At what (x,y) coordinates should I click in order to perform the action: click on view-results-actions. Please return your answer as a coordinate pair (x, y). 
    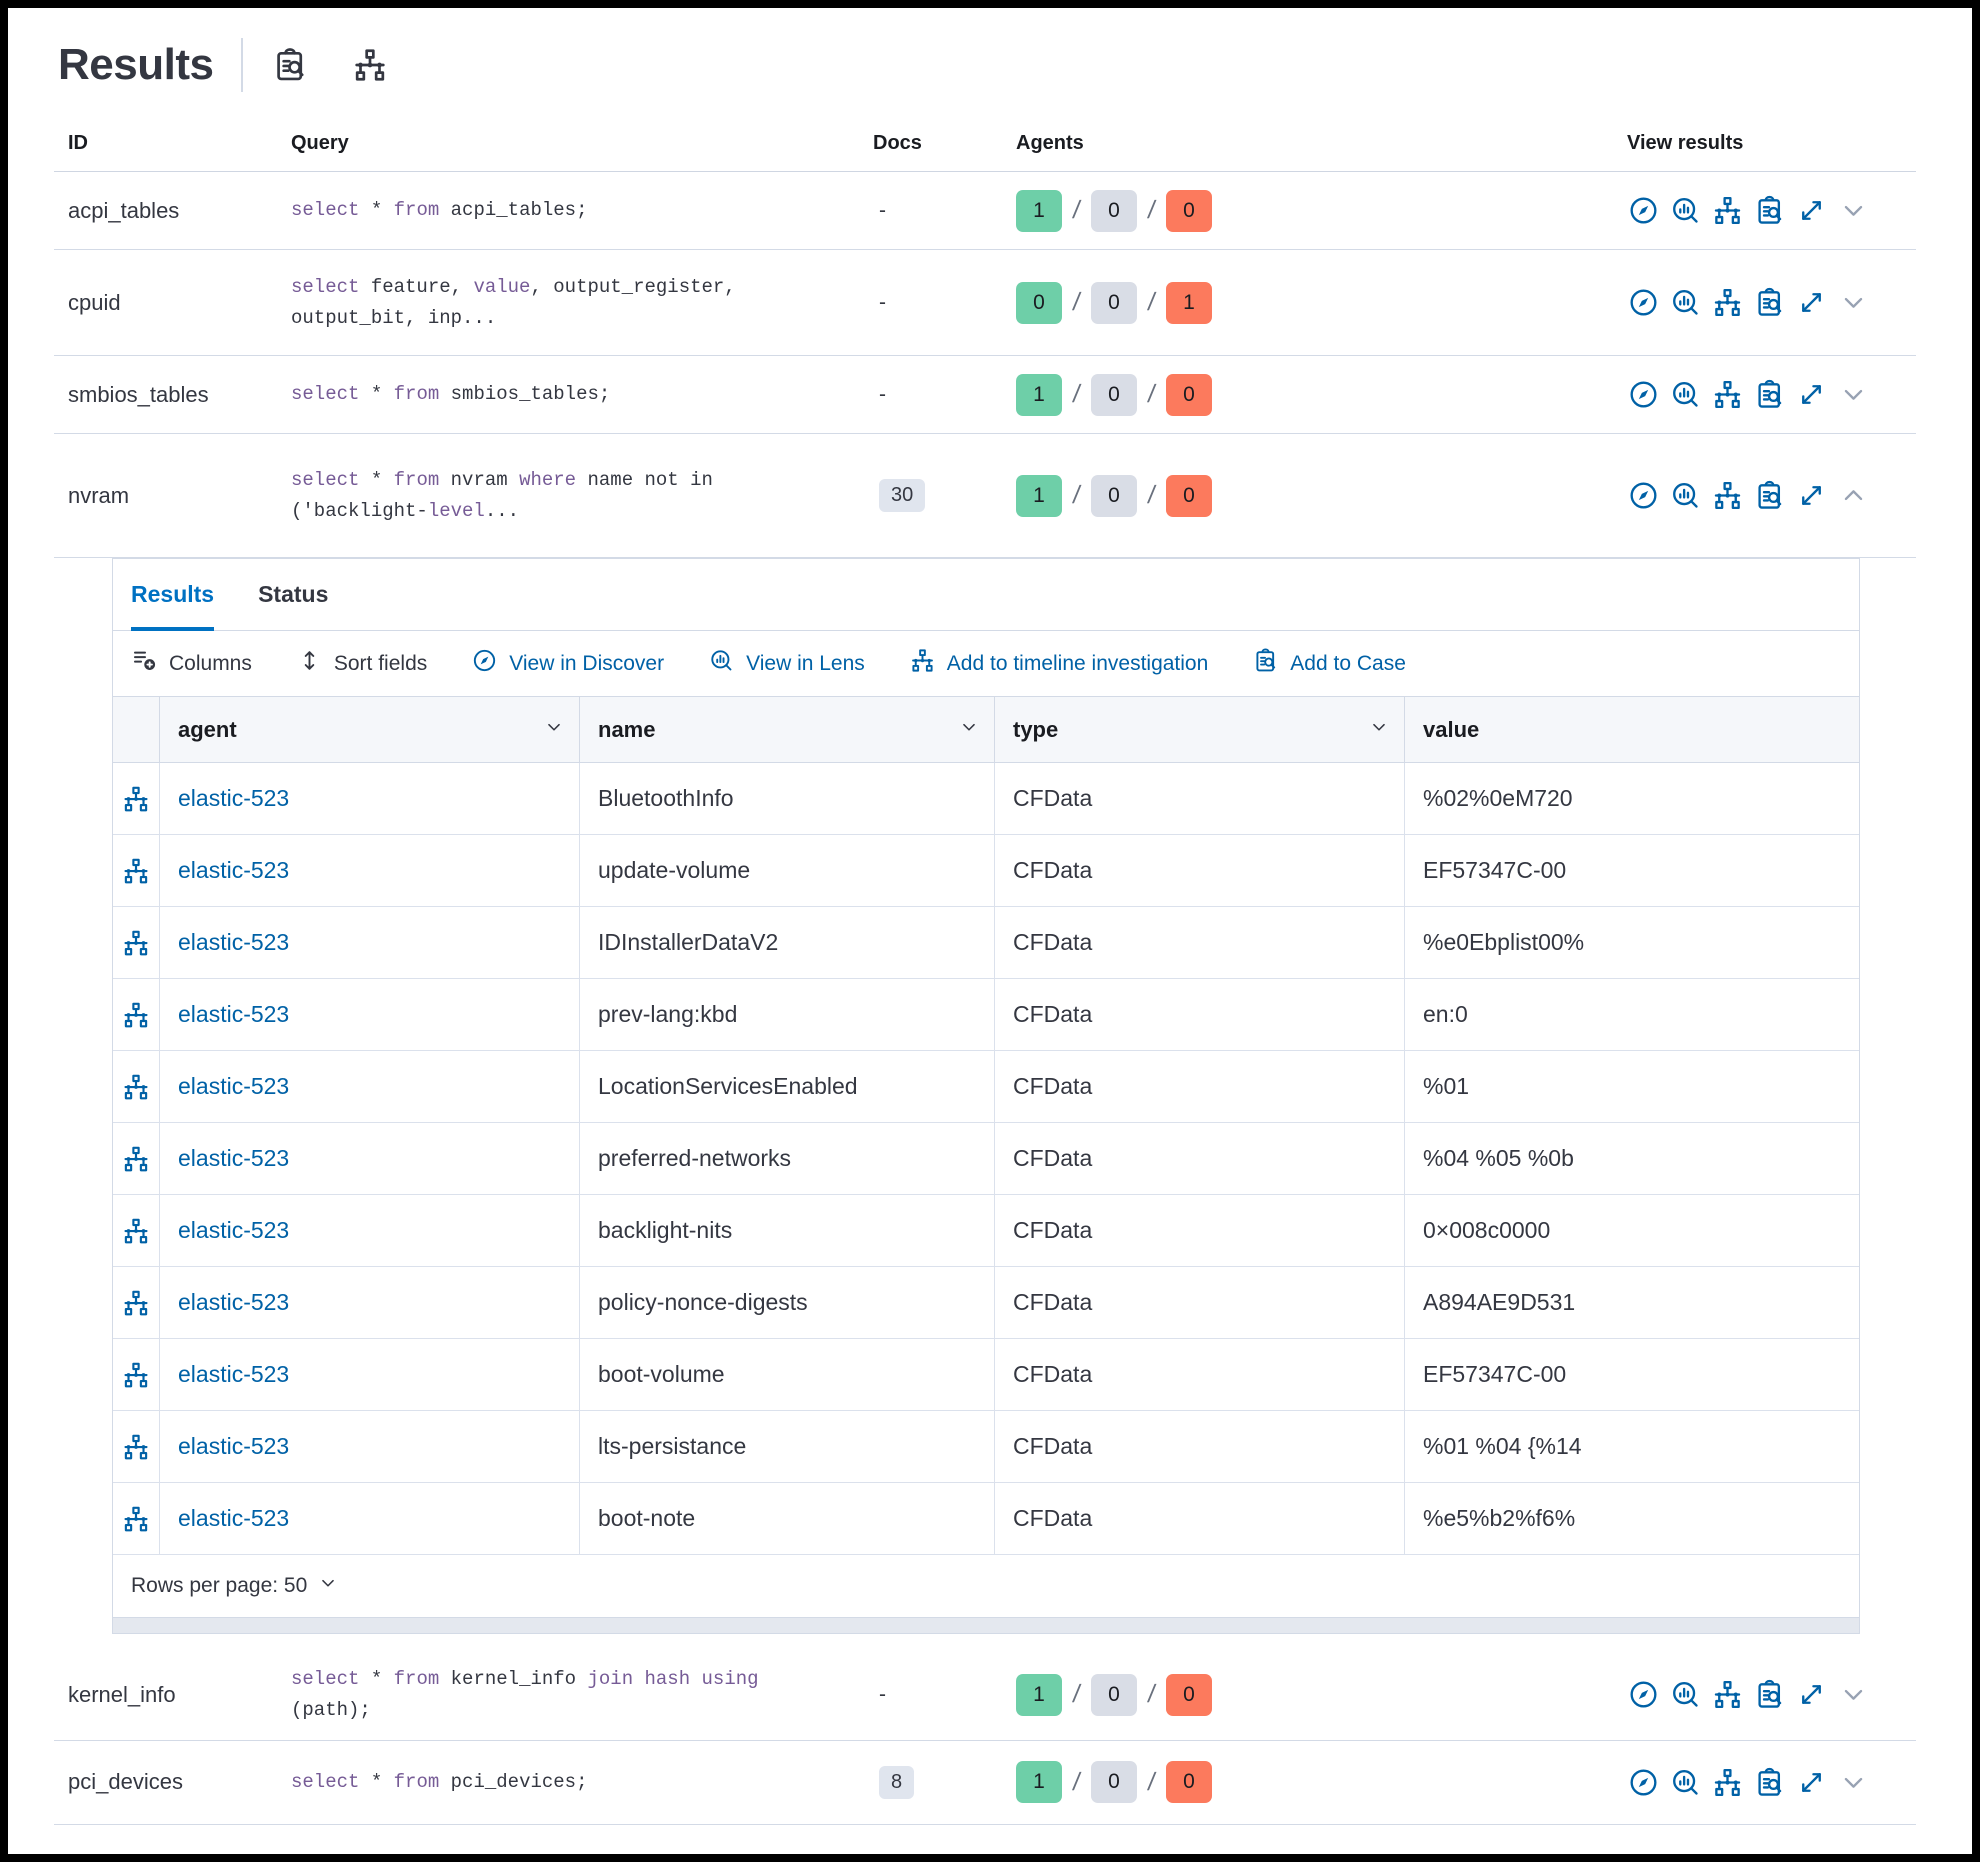
    Looking at the image, I should click on (1771, 394).